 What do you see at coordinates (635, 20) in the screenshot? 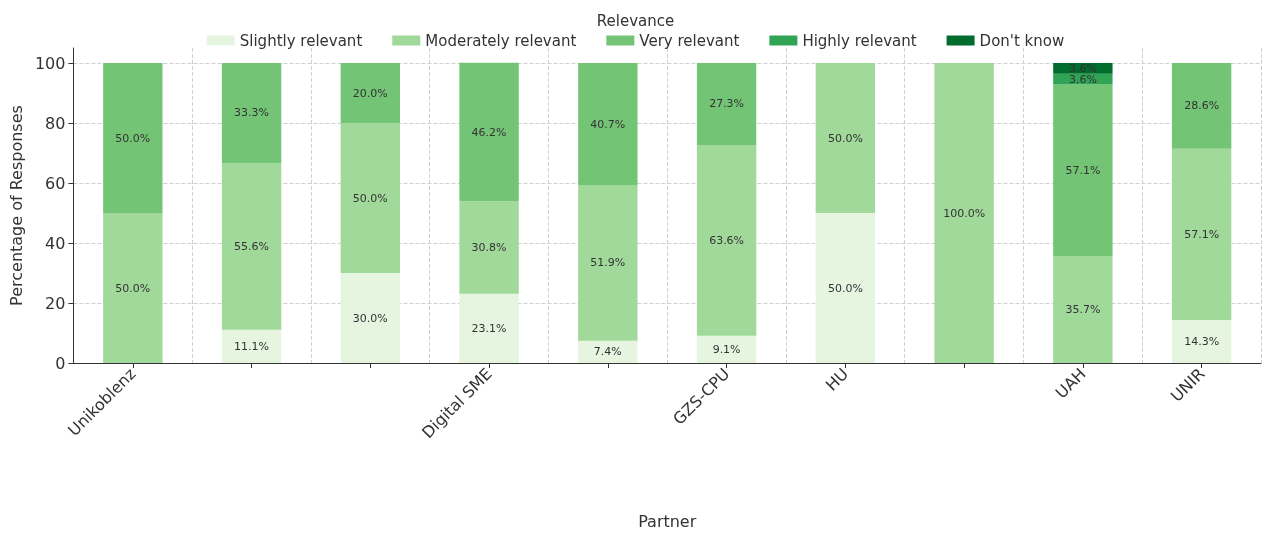
I see `legend-title: Relevance` at bounding box center [635, 20].